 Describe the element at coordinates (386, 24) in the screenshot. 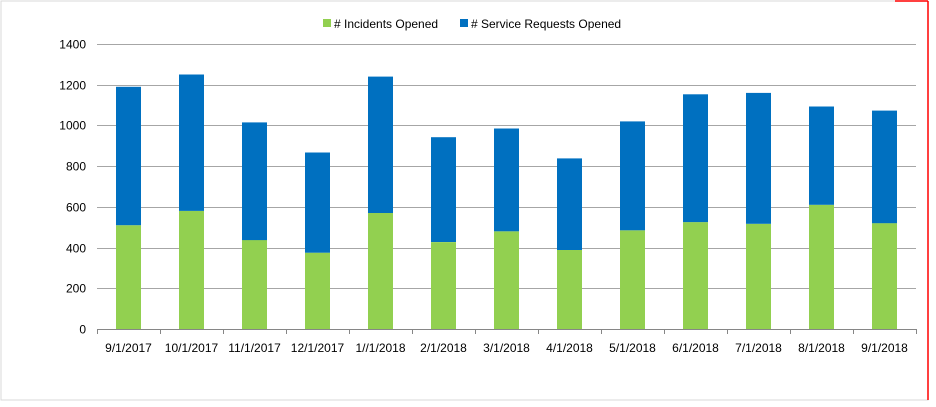

I see `legend-label: # Incidents Opened` at that location.